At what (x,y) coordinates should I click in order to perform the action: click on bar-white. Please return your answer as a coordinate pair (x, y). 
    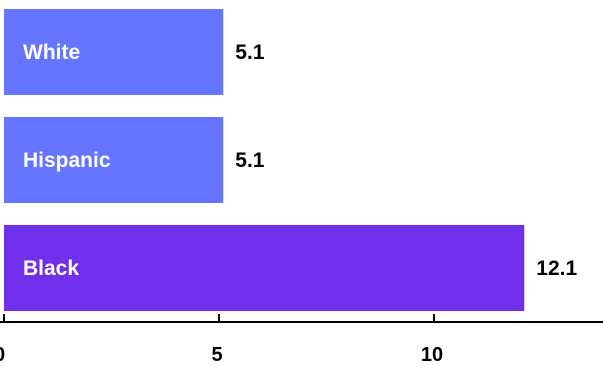
    Looking at the image, I should click on (114, 52).